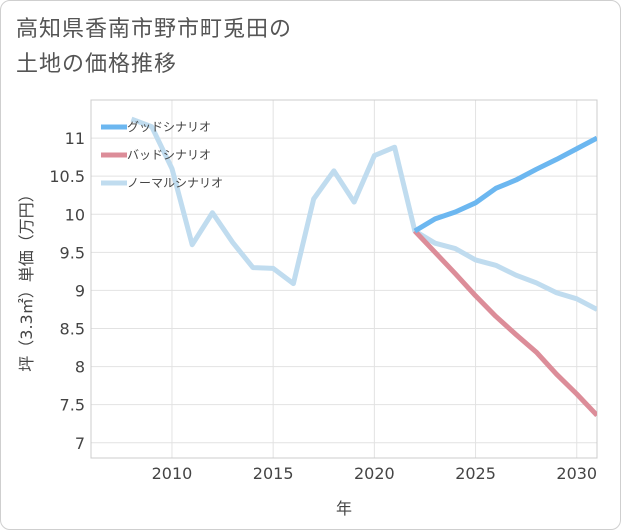 The width and height of the screenshot is (621, 530). I want to click on series-line-bad, so click(505, 323).